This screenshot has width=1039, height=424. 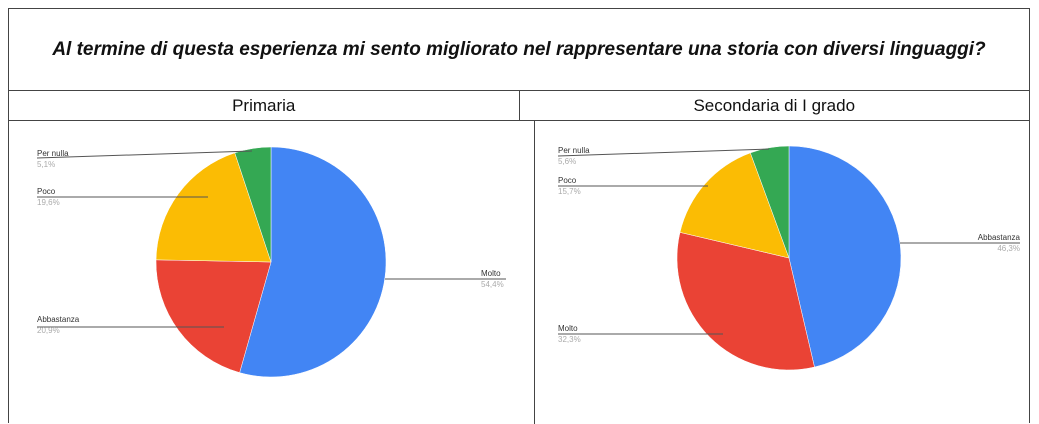 I want to click on primaria-slice-molto, so click(x=313, y=262).